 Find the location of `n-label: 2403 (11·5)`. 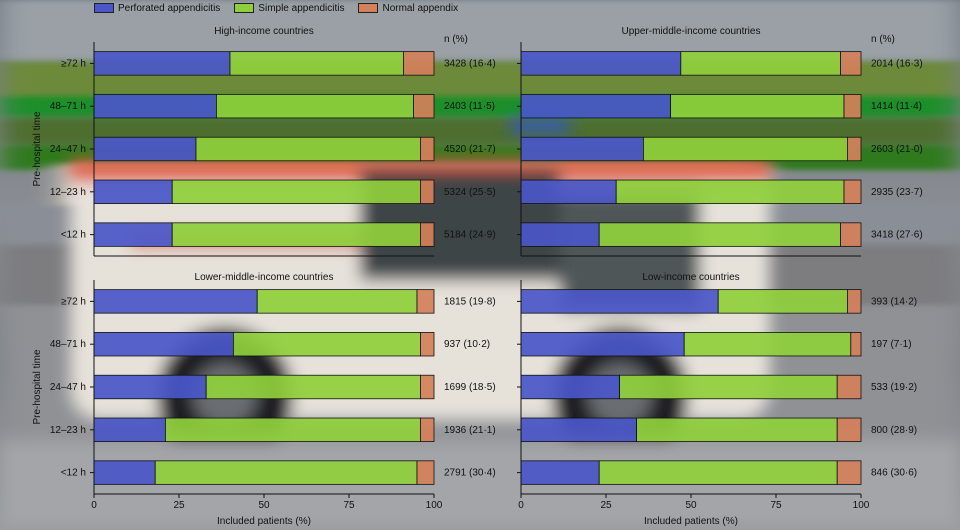

n-label: 2403 (11·5) is located at coordinates (469, 106).